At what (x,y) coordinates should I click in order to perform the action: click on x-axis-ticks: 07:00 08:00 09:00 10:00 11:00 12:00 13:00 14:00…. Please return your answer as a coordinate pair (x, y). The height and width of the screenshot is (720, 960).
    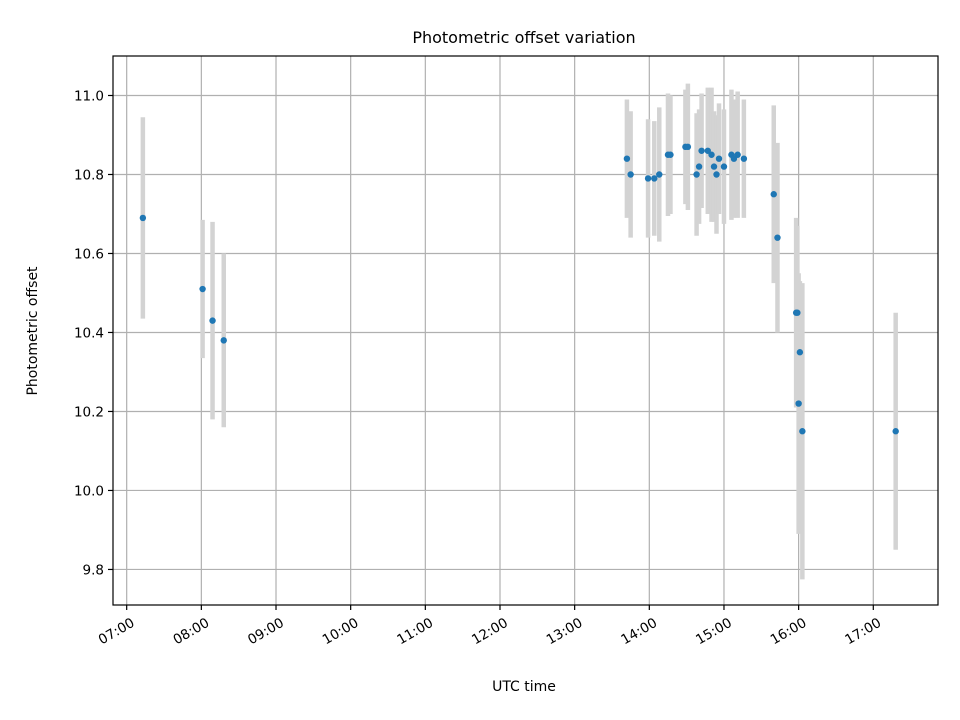
    Looking at the image, I should click on (490, 626).